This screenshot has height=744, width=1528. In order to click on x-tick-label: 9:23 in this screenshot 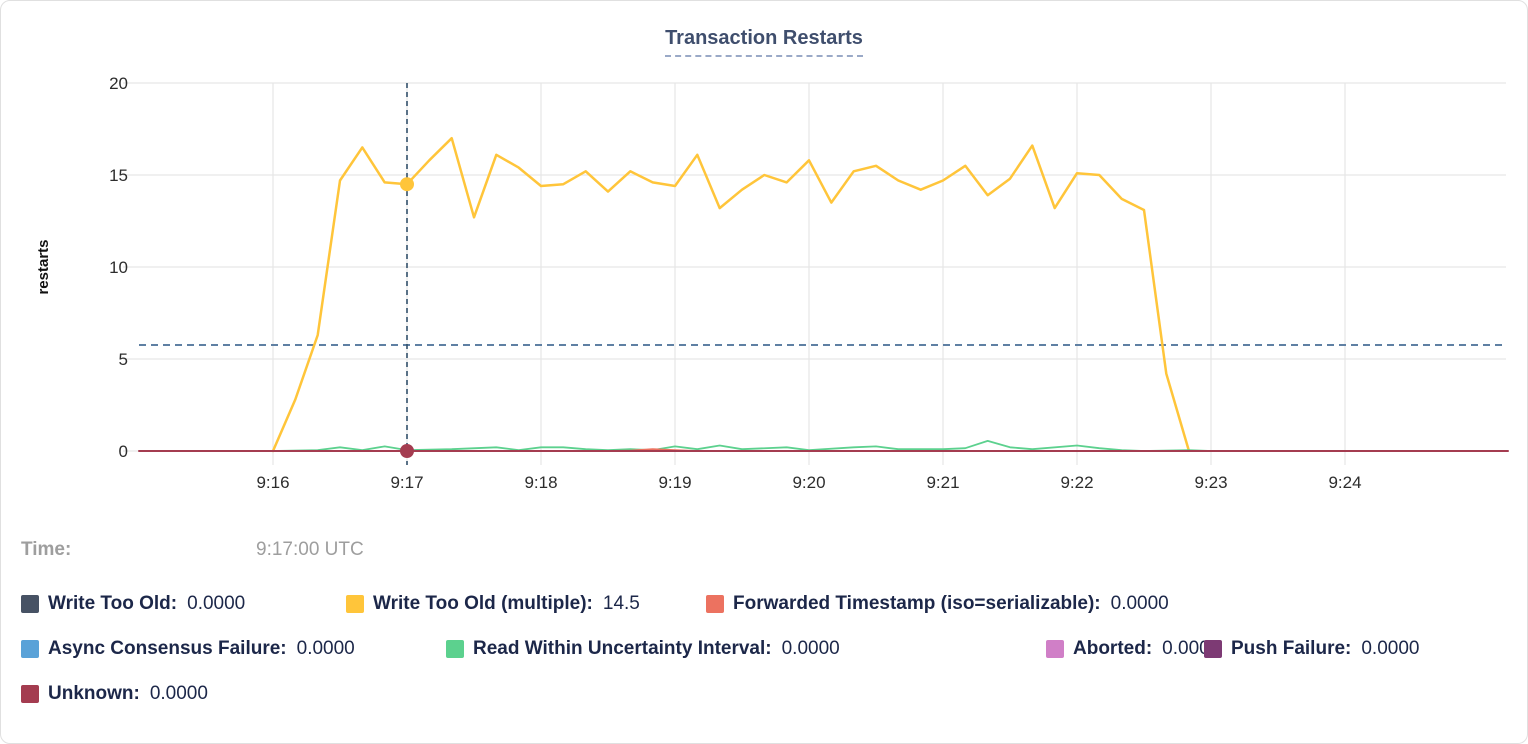, I will do `click(1210, 482)`.